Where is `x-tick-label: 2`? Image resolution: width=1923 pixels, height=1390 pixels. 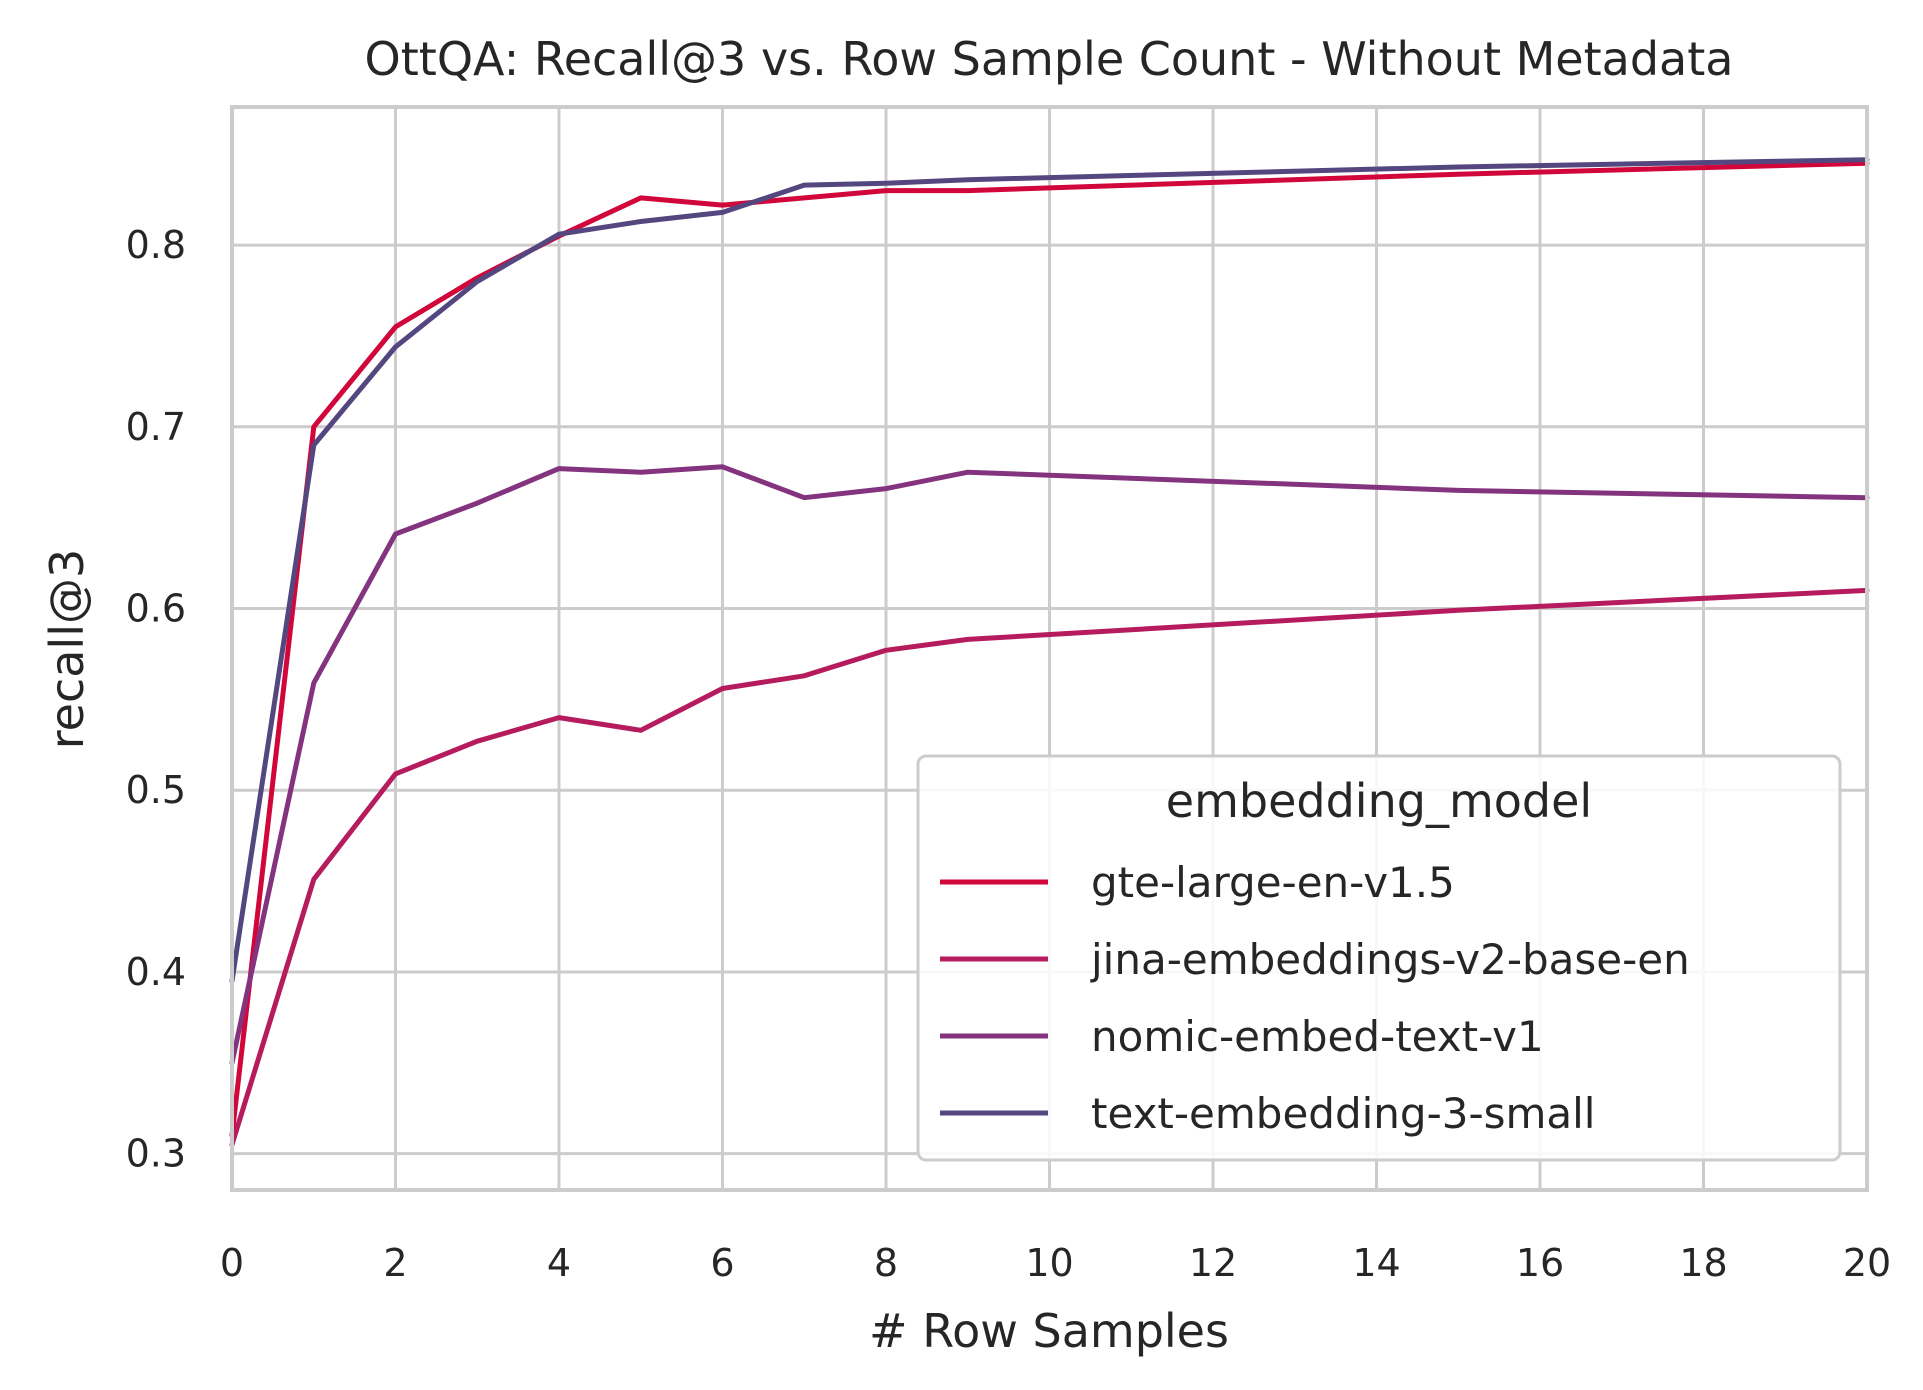
x-tick-label: 2 is located at coordinates (395, 1263).